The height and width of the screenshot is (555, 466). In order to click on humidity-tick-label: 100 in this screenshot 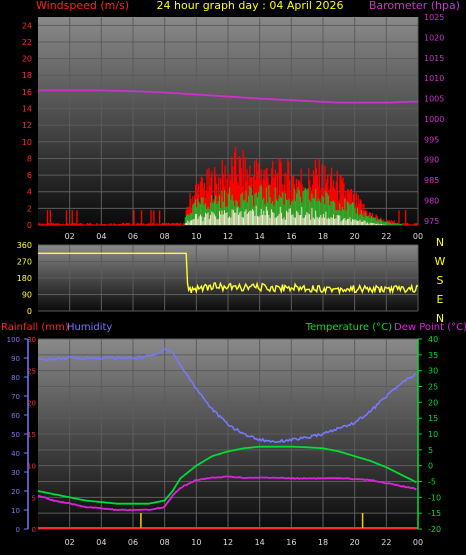, I will do `click(13, 340)`.